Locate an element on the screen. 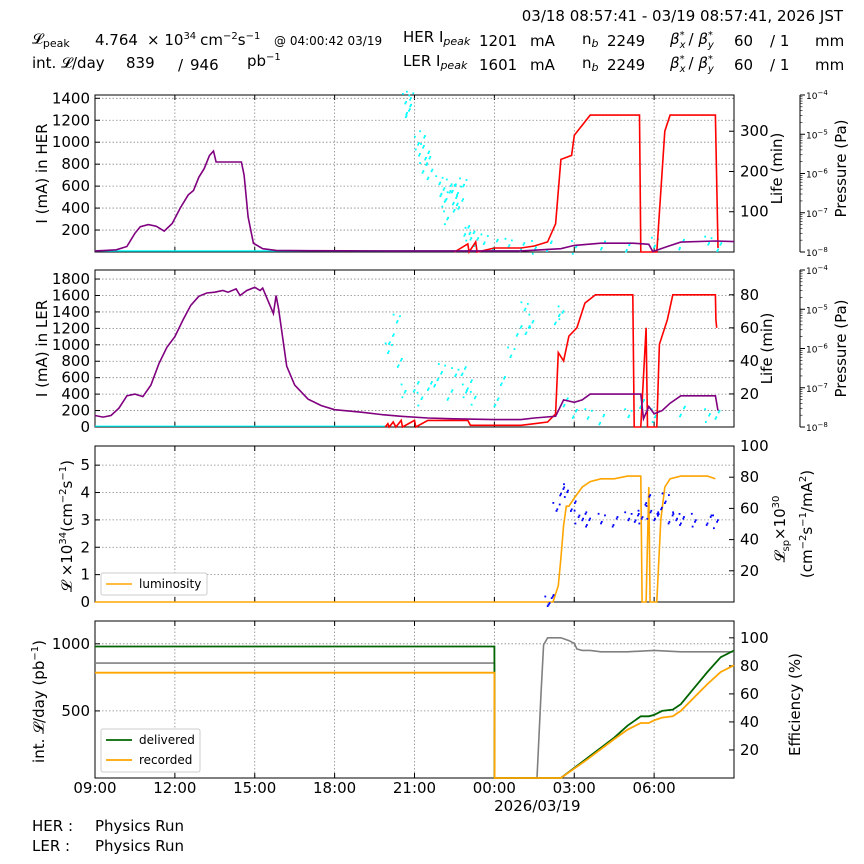 This screenshot has width=864, height=864. y-tick-label: 1000 is located at coordinates (71, 142).